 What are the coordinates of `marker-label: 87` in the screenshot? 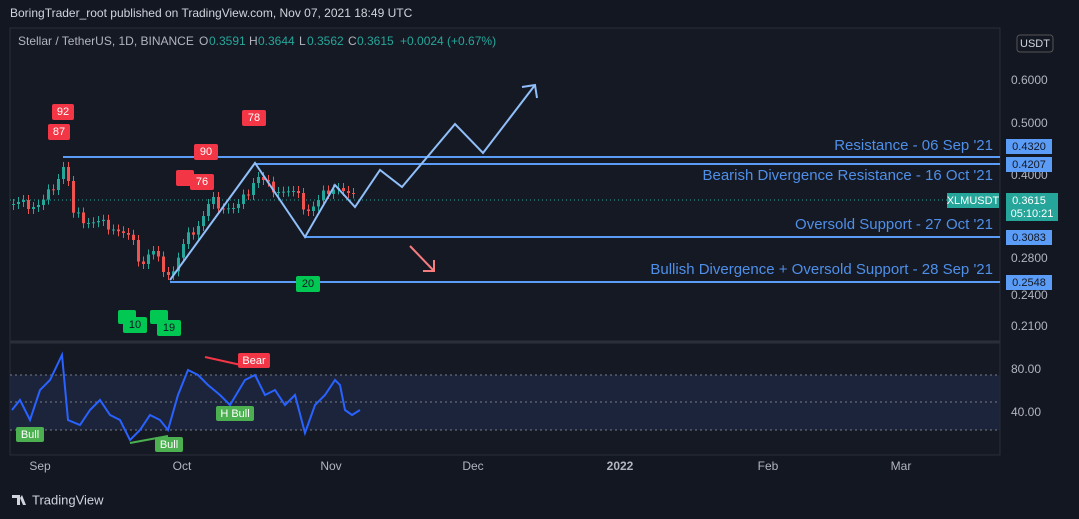 It's located at (59, 132).